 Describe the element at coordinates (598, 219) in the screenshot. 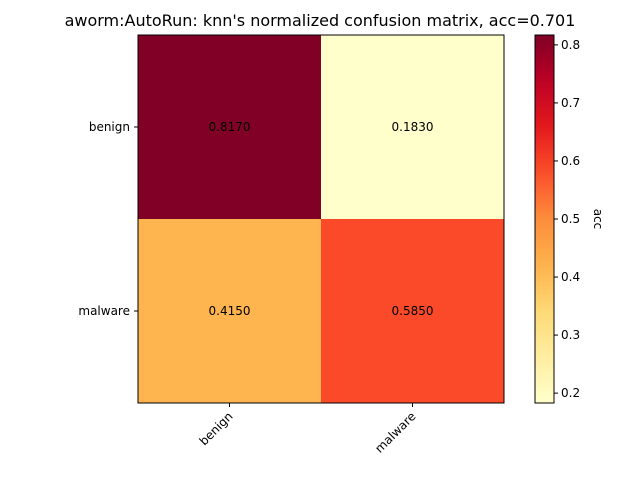

I see `colorbar-label: acc` at that location.